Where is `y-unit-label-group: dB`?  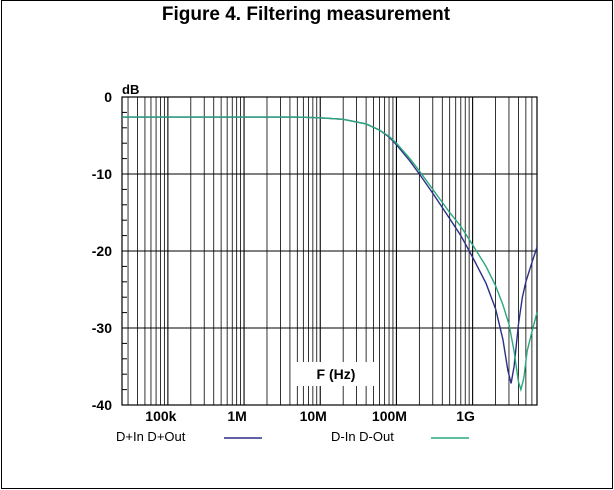
y-unit-label-group: dB is located at coordinates (133, 89).